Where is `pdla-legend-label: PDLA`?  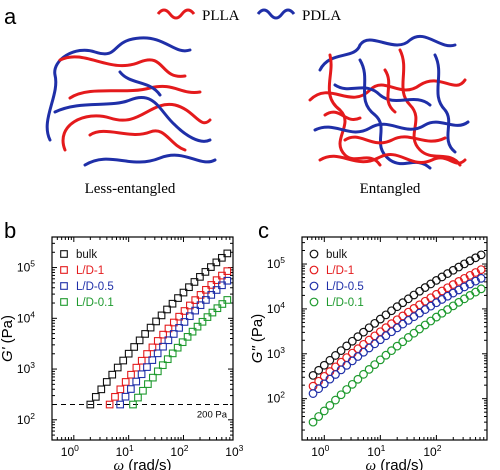 pdla-legend-label: PDLA is located at coordinates (321, 16).